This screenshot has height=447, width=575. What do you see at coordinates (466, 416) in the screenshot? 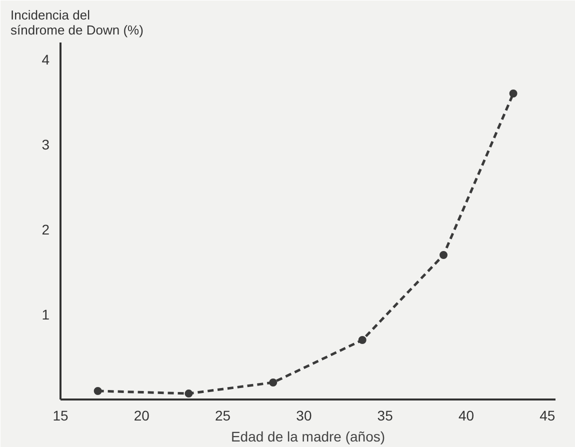
I see `x-tick-label: 40` at bounding box center [466, 416].